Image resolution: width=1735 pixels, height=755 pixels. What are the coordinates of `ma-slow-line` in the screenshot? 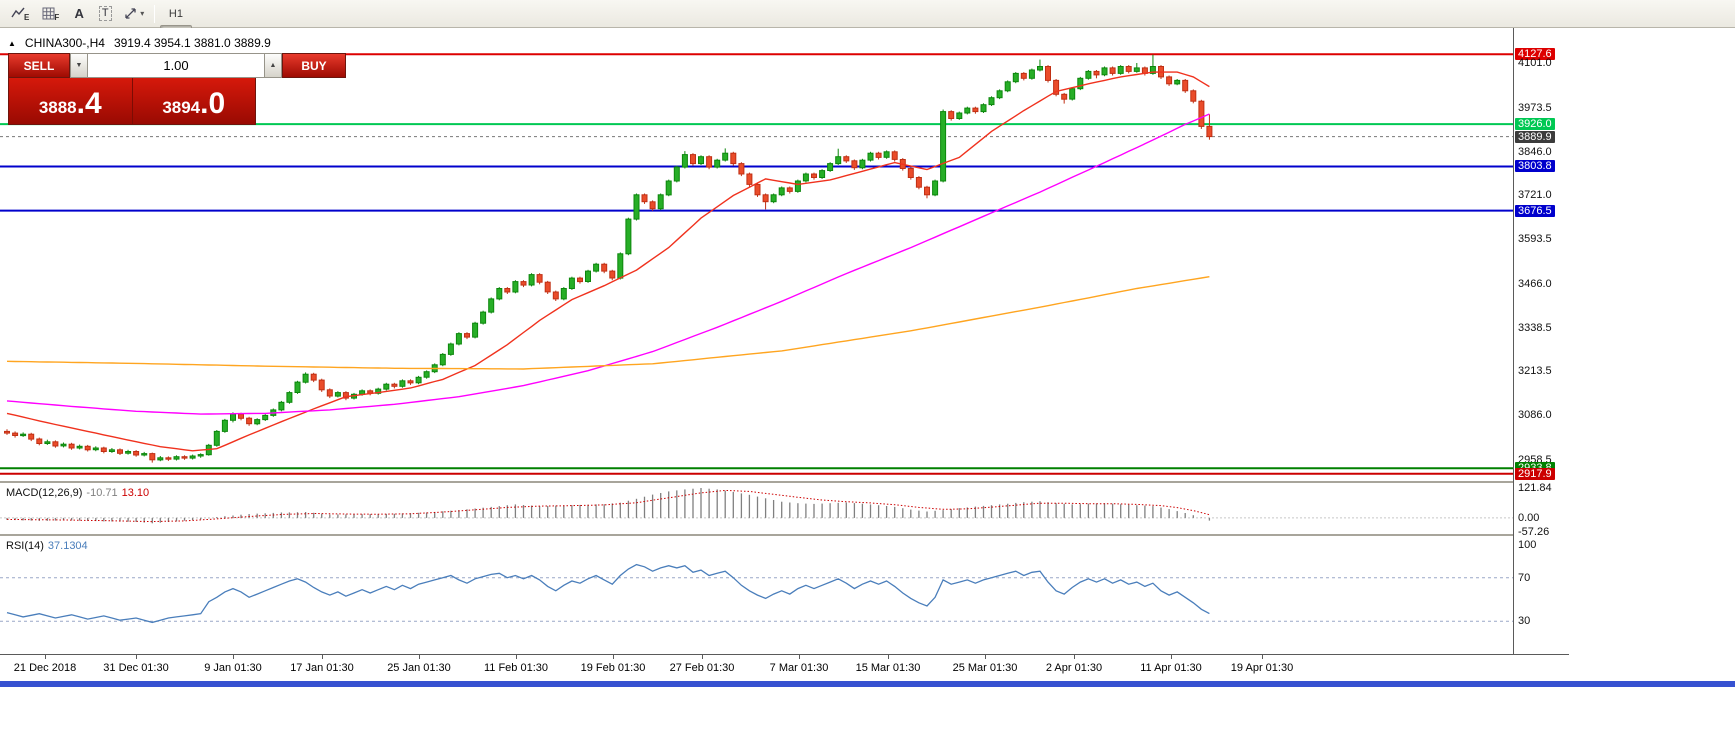 It's located at (608, 323).